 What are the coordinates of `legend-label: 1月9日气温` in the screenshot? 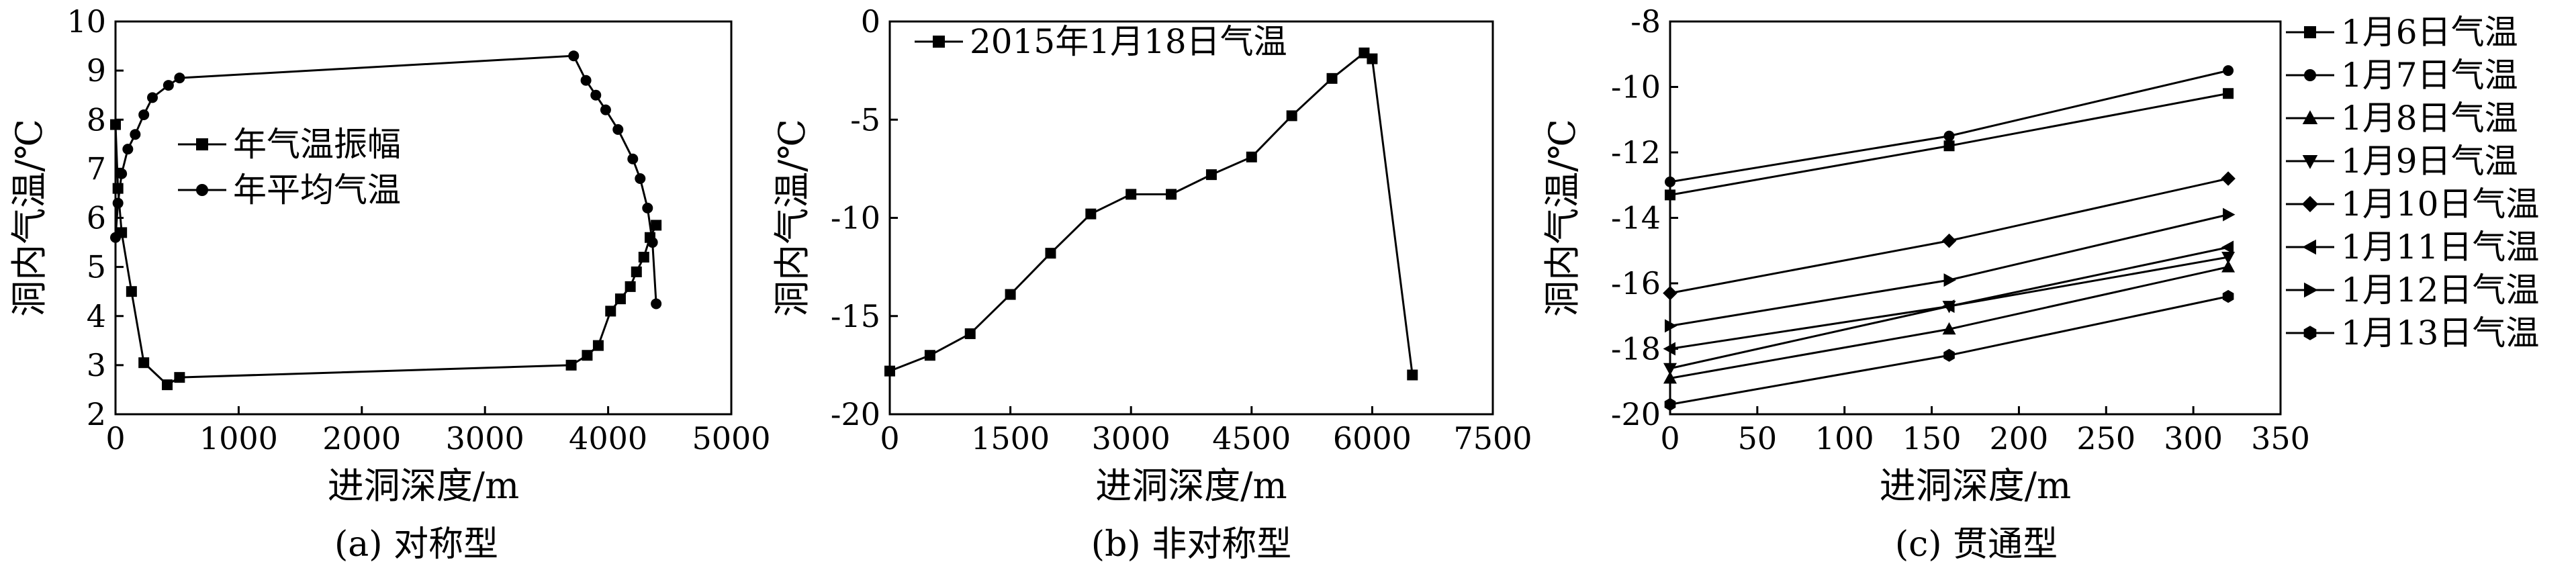 It's located at (2429, 161).